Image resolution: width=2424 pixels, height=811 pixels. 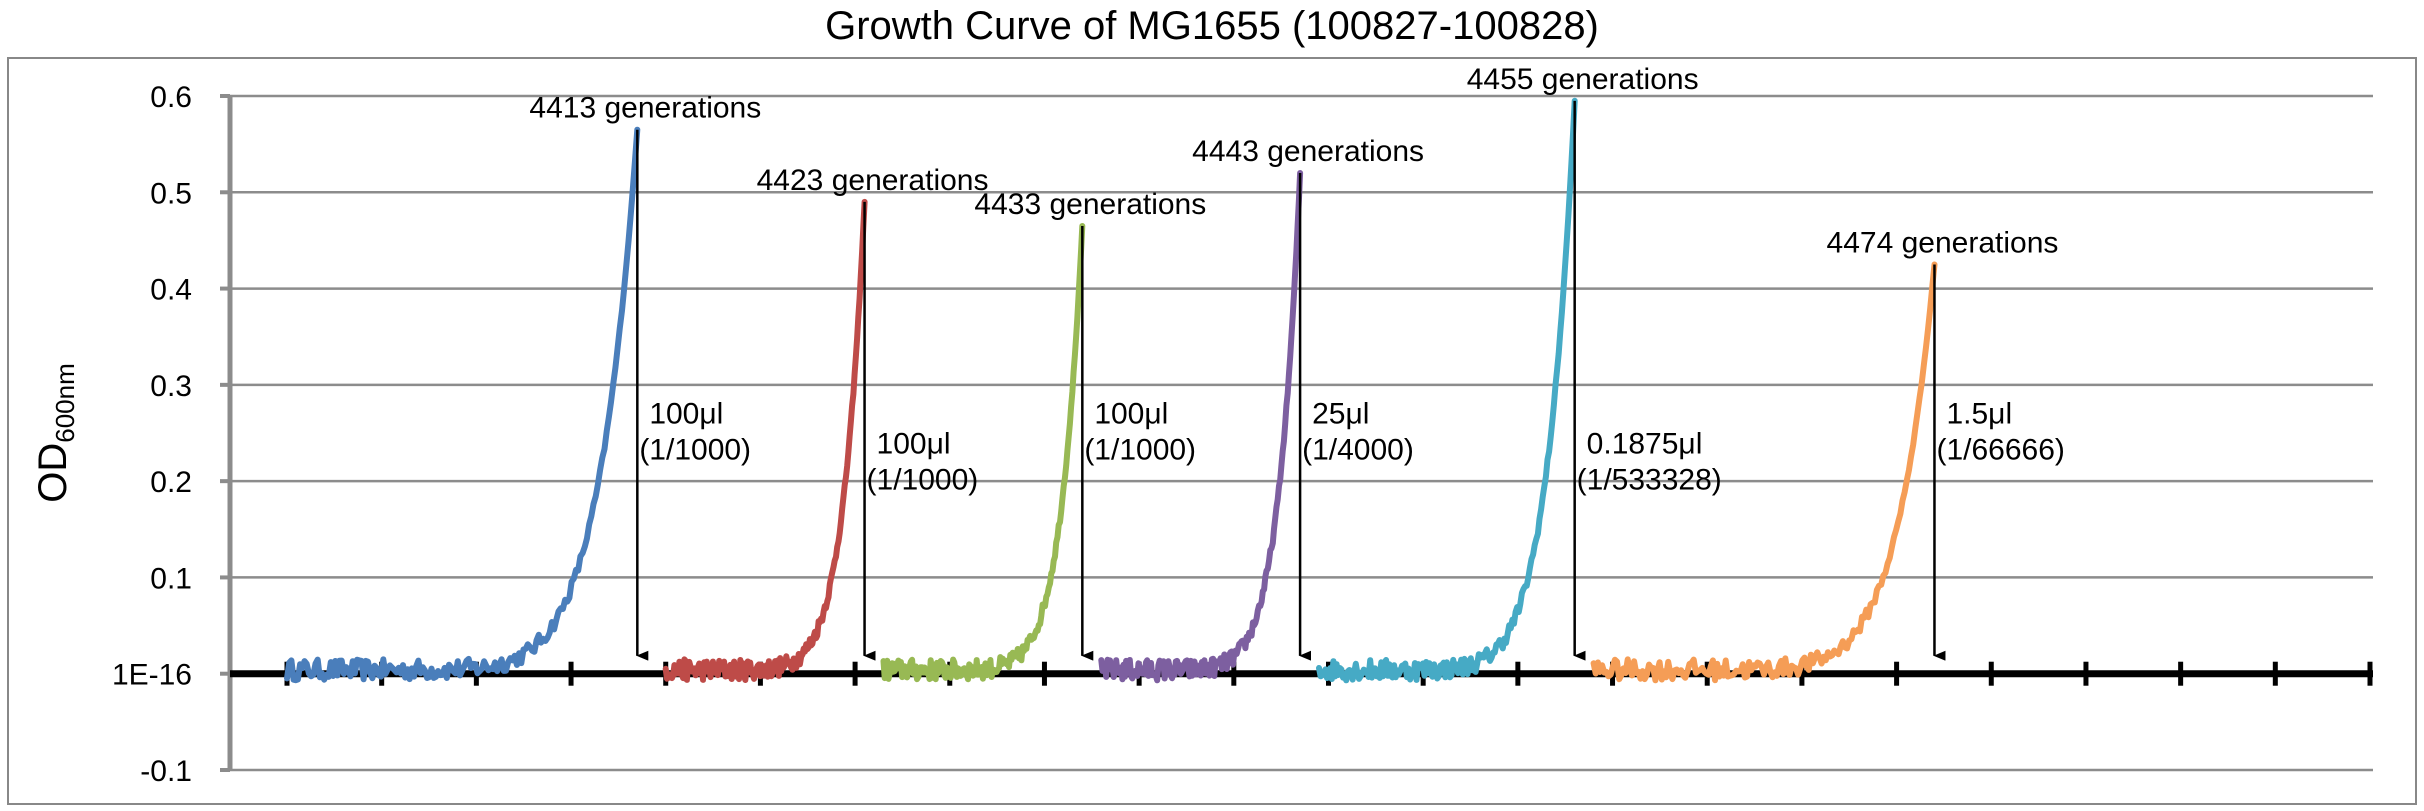 What do you see at coordinates (1645, 443) in the screenshot?
I see `dilution-volume: 0.1875μl` at bounding box center [1645, 443].